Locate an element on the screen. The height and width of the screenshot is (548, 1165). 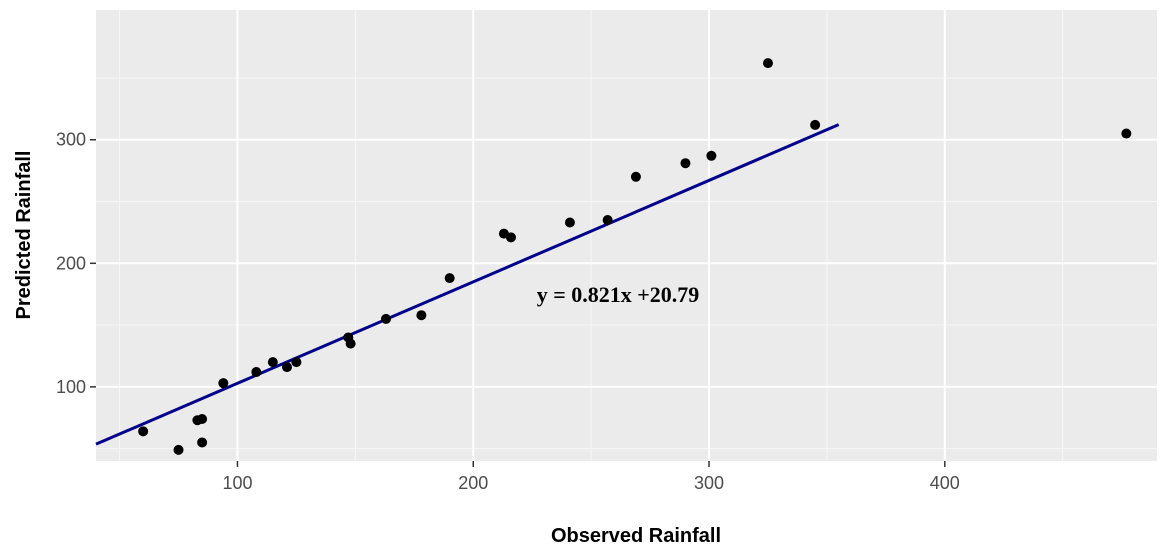
regression-equation: y = 0.821x +20.79 is located at coordinates (618, 294).